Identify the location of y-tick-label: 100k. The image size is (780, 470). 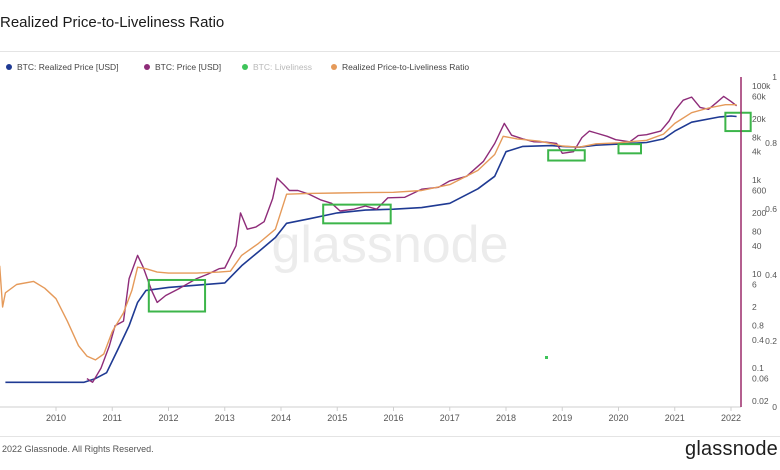
(761, 86).